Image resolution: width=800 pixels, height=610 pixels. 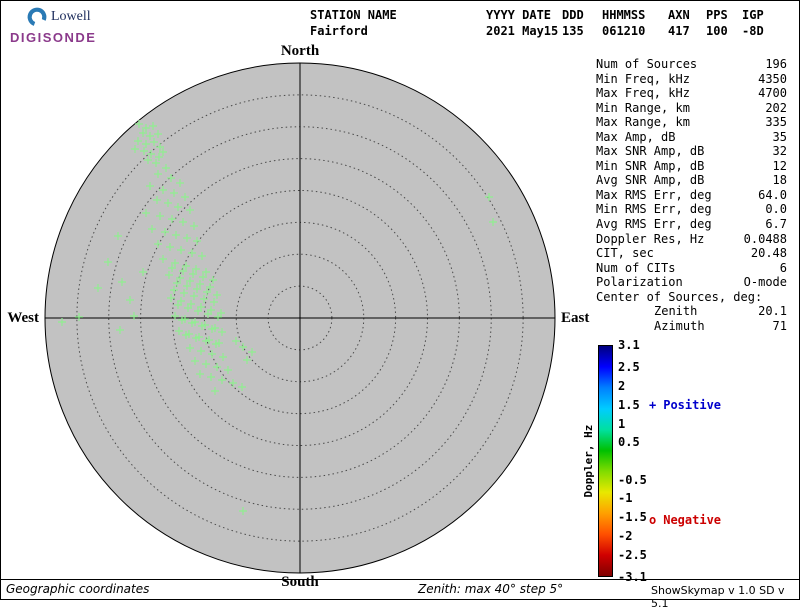 I want to click on header-label: IGP, so click(x=753, y=15).